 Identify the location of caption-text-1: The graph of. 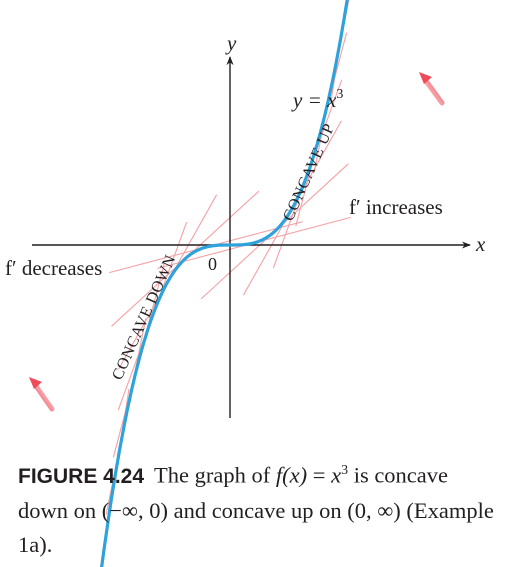
(215, 475).